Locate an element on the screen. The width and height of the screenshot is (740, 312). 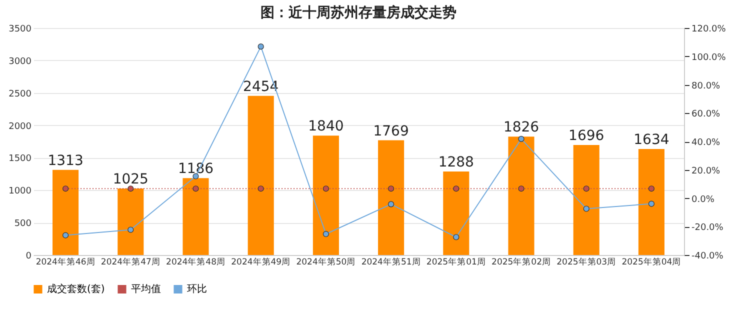
x-tick-label: 2024年第48周 is located at coordinates (196, 262).